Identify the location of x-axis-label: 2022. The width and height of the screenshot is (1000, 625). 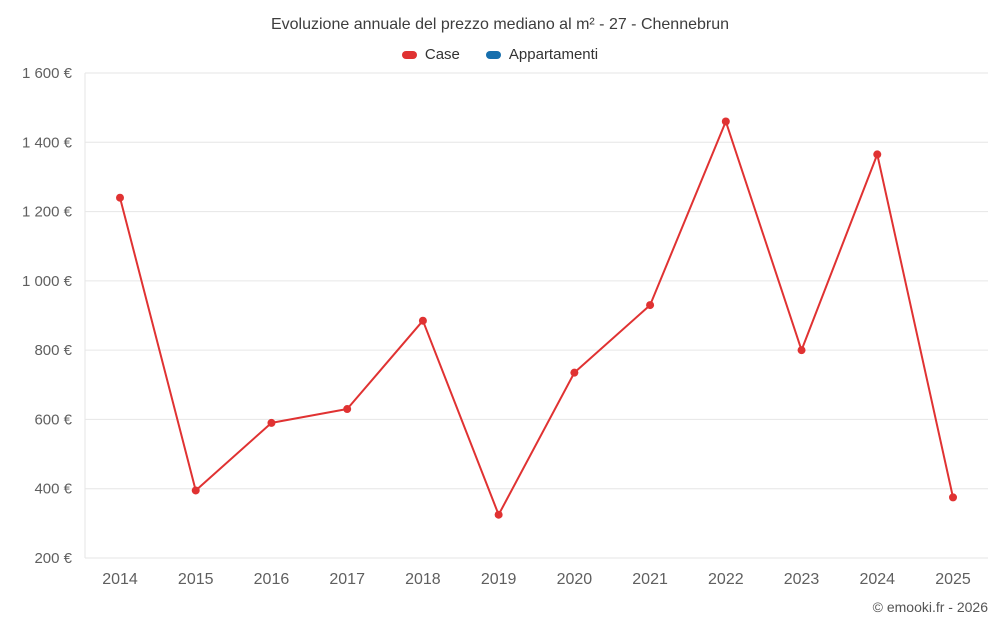
(726, 579).